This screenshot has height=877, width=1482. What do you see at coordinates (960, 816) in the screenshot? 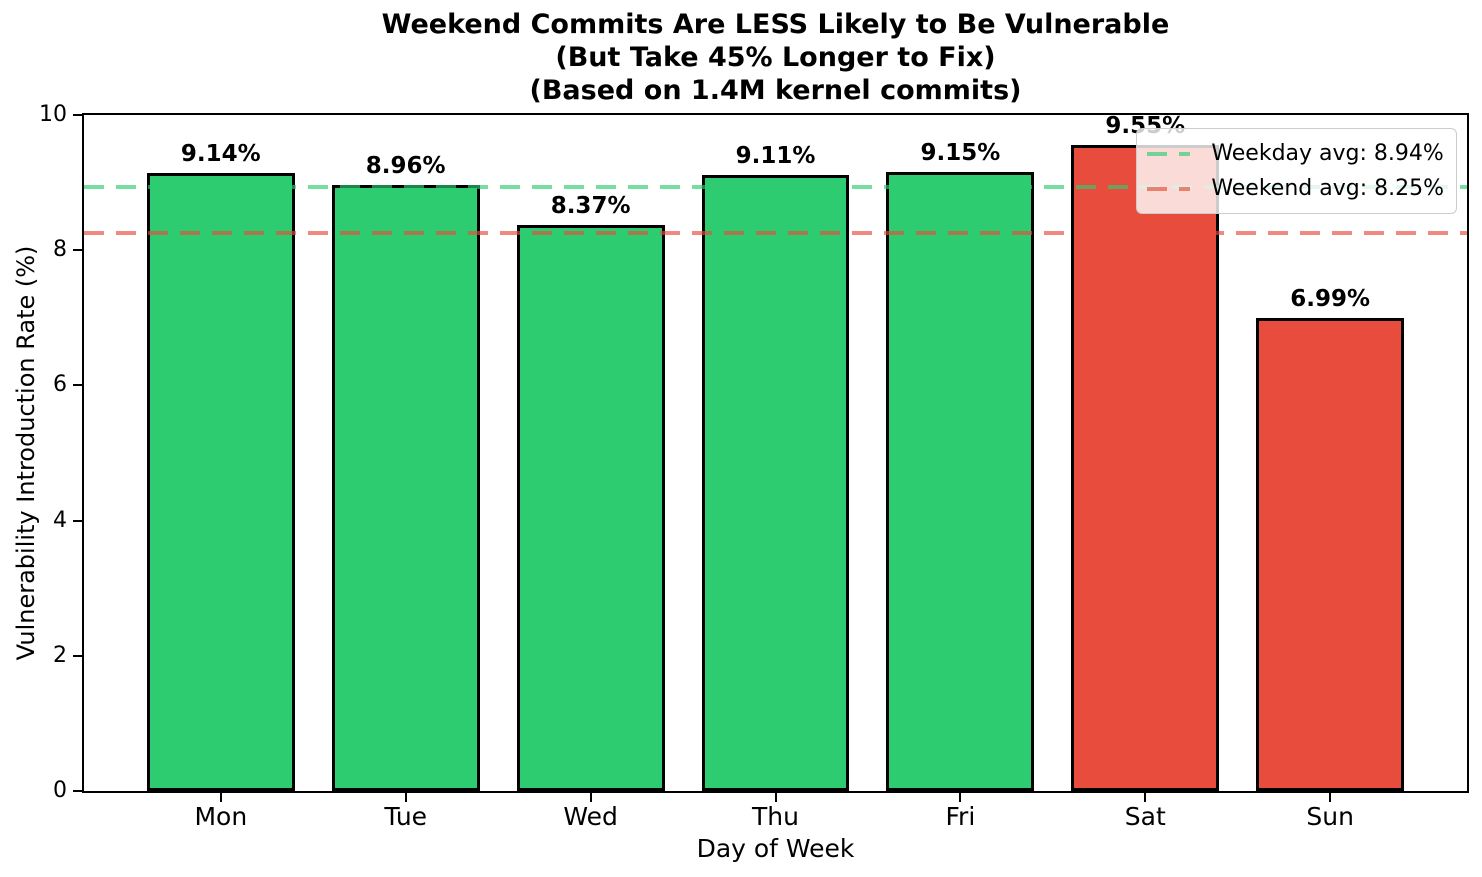
I see `x-tick-label-fri: Fri` at bounding box center [960, 816].